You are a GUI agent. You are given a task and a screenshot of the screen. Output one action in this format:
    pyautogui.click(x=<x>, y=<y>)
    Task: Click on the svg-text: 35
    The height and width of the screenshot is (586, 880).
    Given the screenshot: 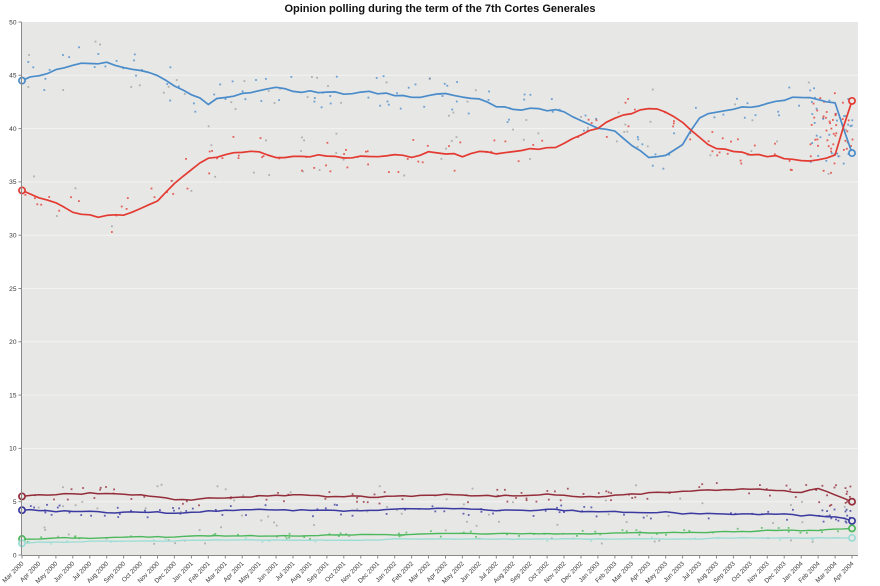 What is the action you would take?
    pyautogui.click(x=13, y=182)
    